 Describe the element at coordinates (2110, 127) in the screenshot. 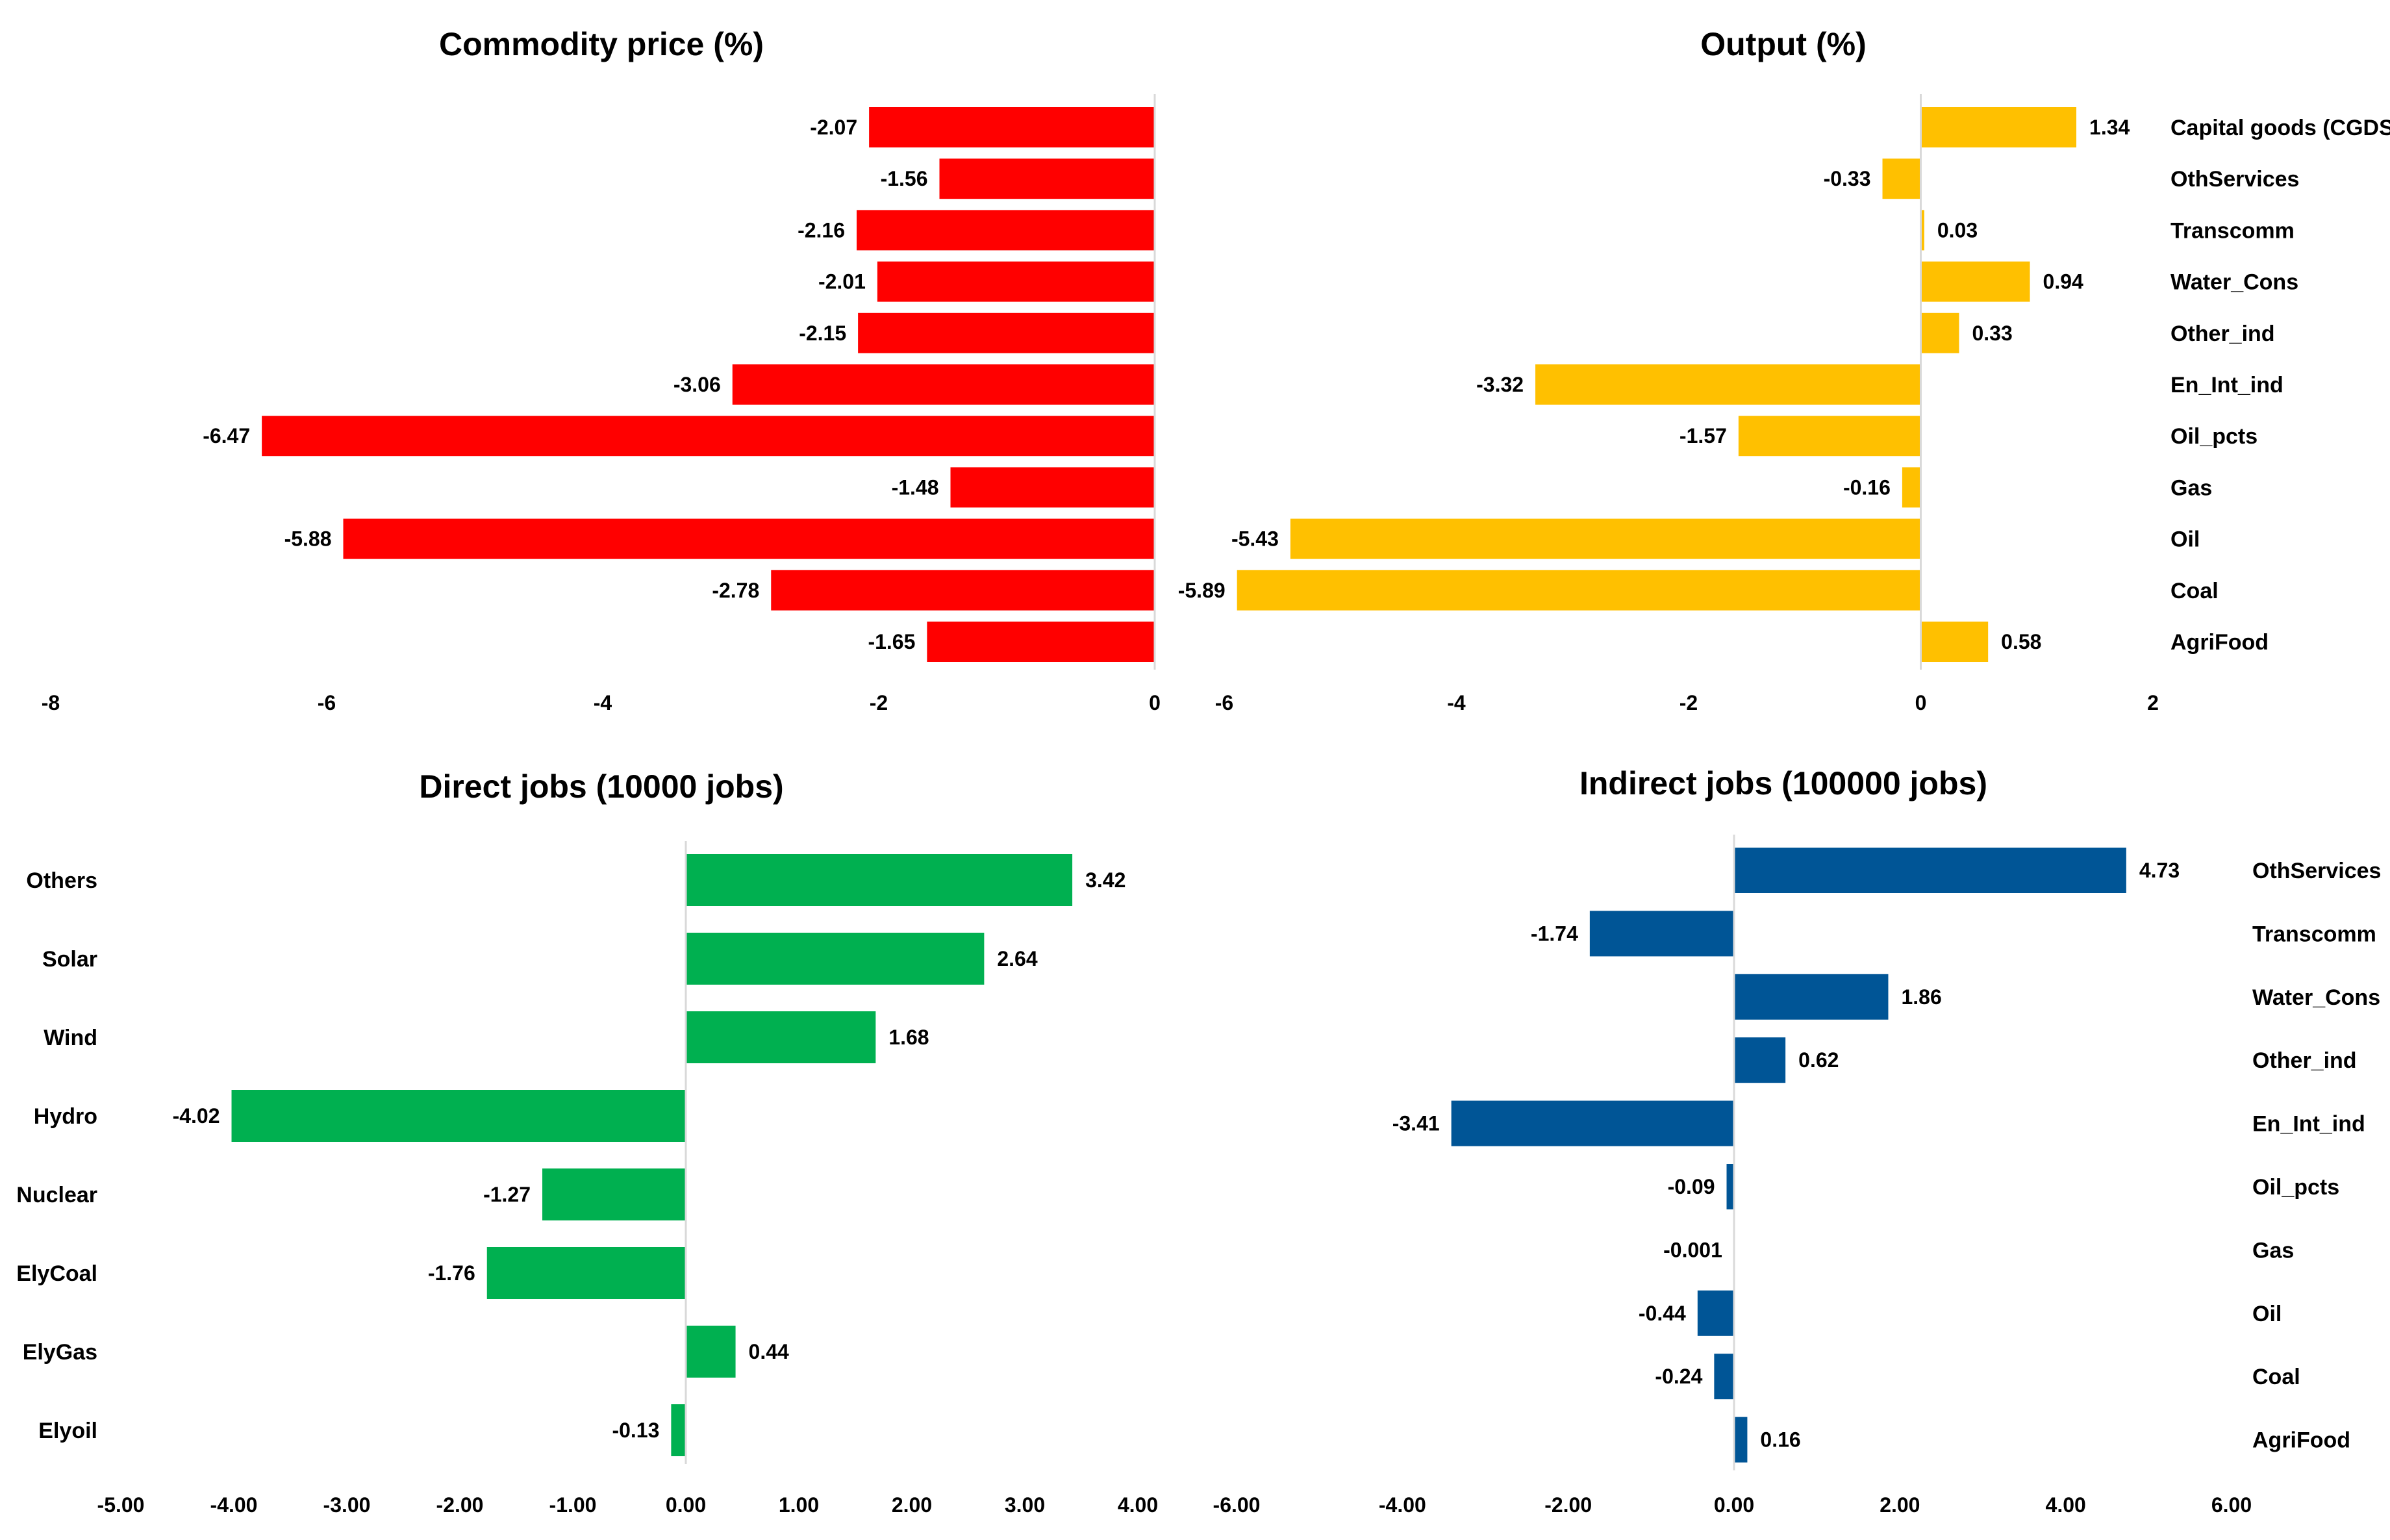

I see `output-value-label: 1.34` at that location.